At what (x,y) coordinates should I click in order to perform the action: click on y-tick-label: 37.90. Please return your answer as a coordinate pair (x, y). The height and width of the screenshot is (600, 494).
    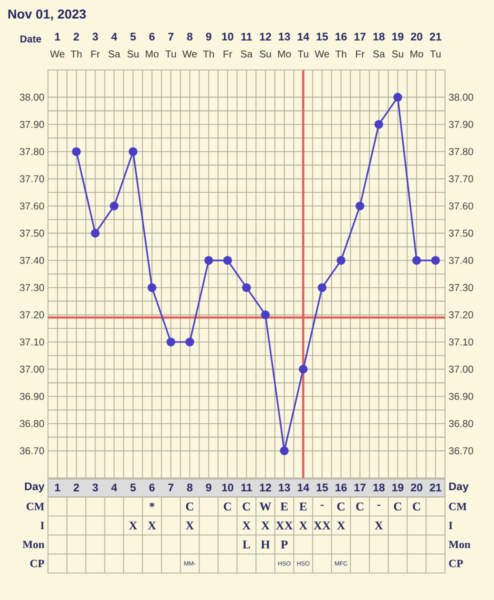
    Looking at the image, I should click on (32, 124).